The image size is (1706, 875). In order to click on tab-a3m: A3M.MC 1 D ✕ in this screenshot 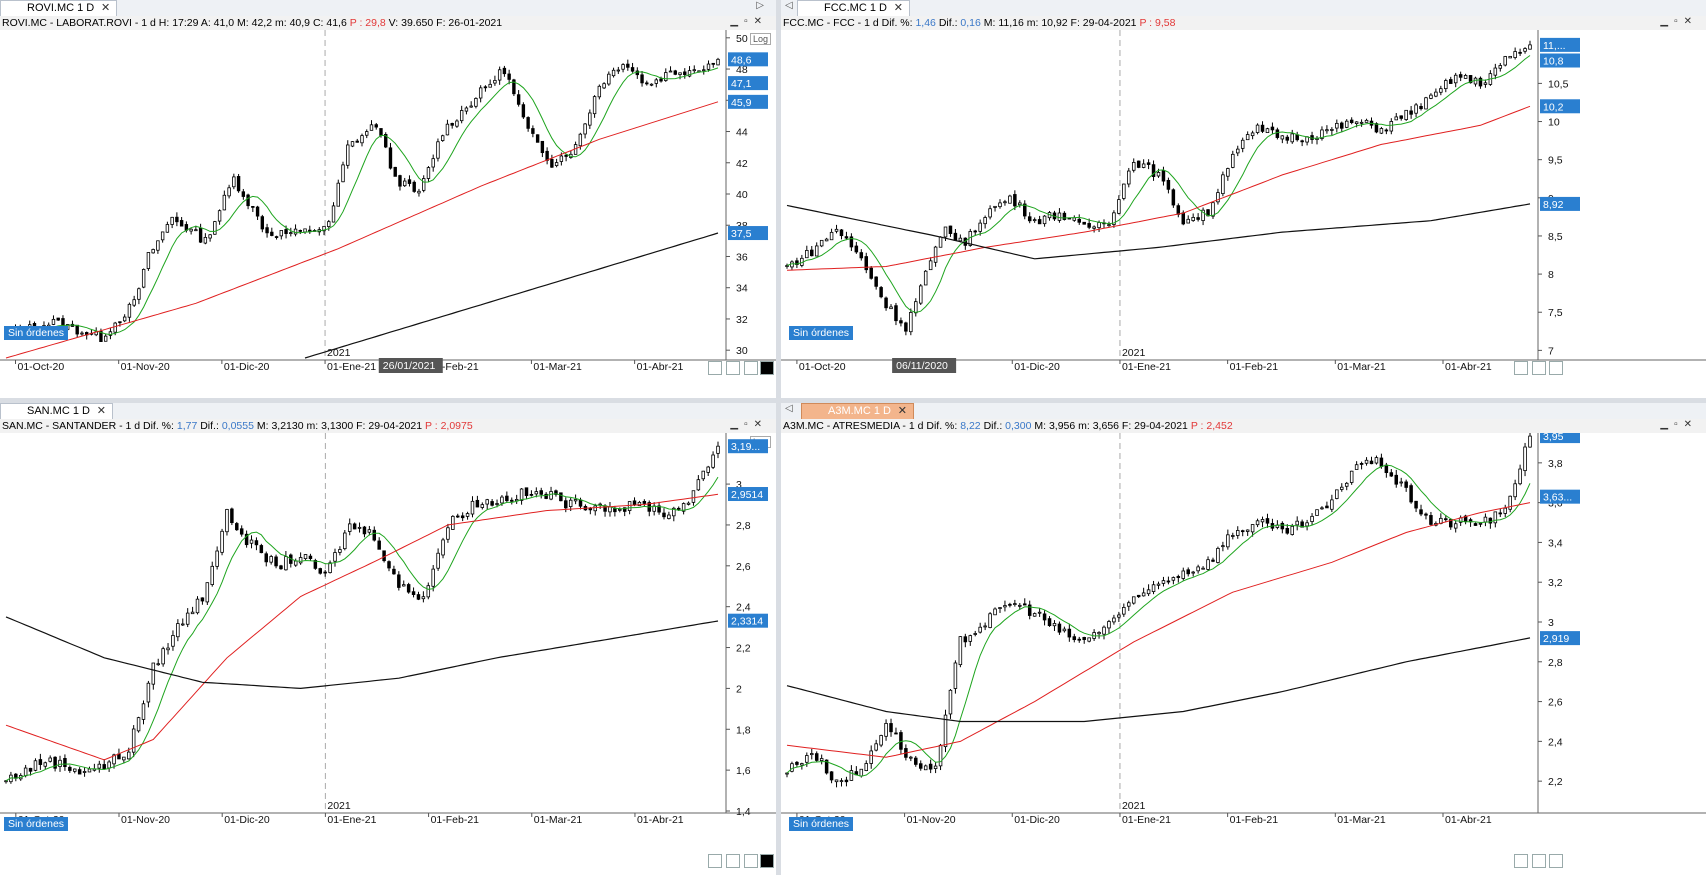, I will do `click(857, 411)`.